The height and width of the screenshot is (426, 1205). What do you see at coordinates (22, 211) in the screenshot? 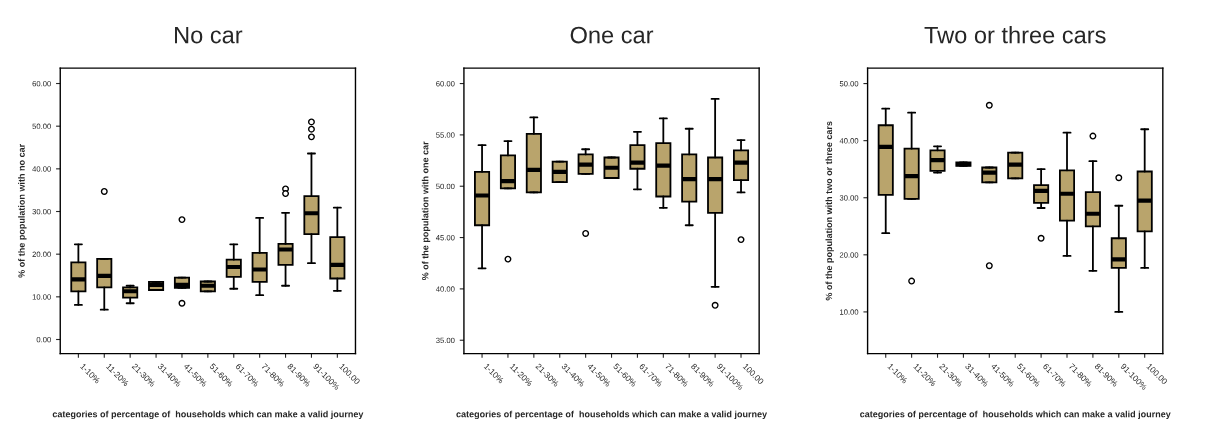
I see `y-axis-title: % of the population with no car` at bounding box center [22, 211].